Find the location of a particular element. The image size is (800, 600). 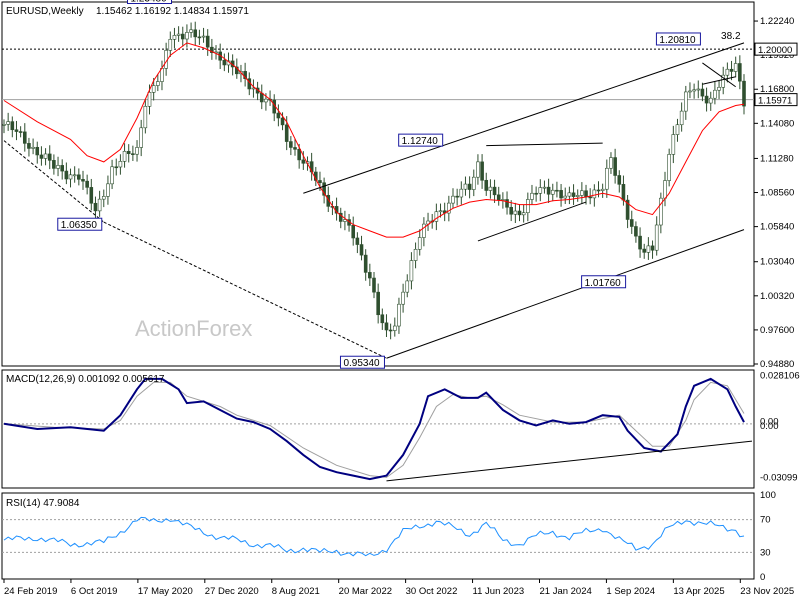

price-y-tick-label: 1.05840 is located at coordinates (777, 227).